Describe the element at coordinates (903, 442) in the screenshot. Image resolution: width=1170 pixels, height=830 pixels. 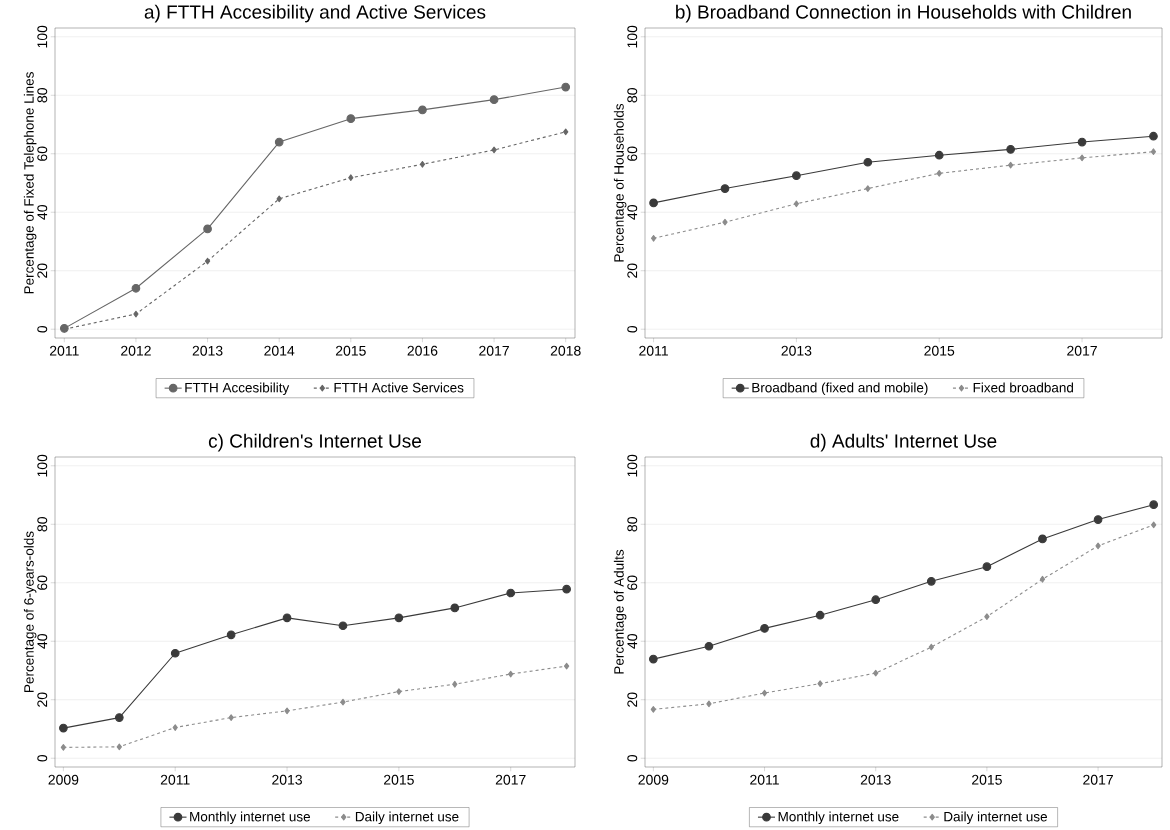
I see `chart-title: d) Adults' Internet Use` at that location.